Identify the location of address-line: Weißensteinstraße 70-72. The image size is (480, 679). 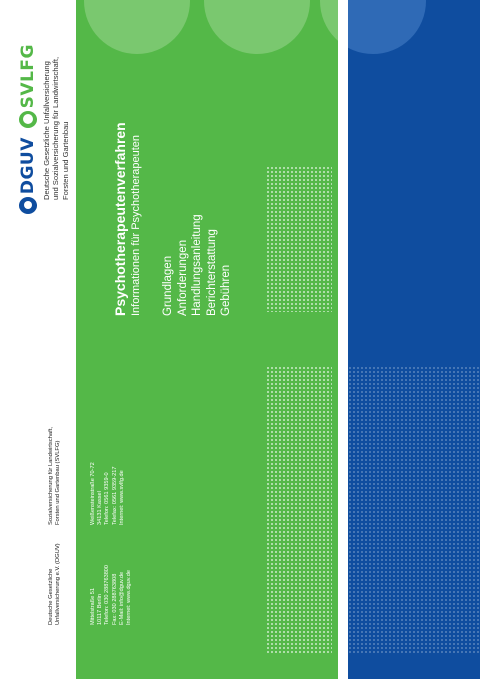
(93, 493).